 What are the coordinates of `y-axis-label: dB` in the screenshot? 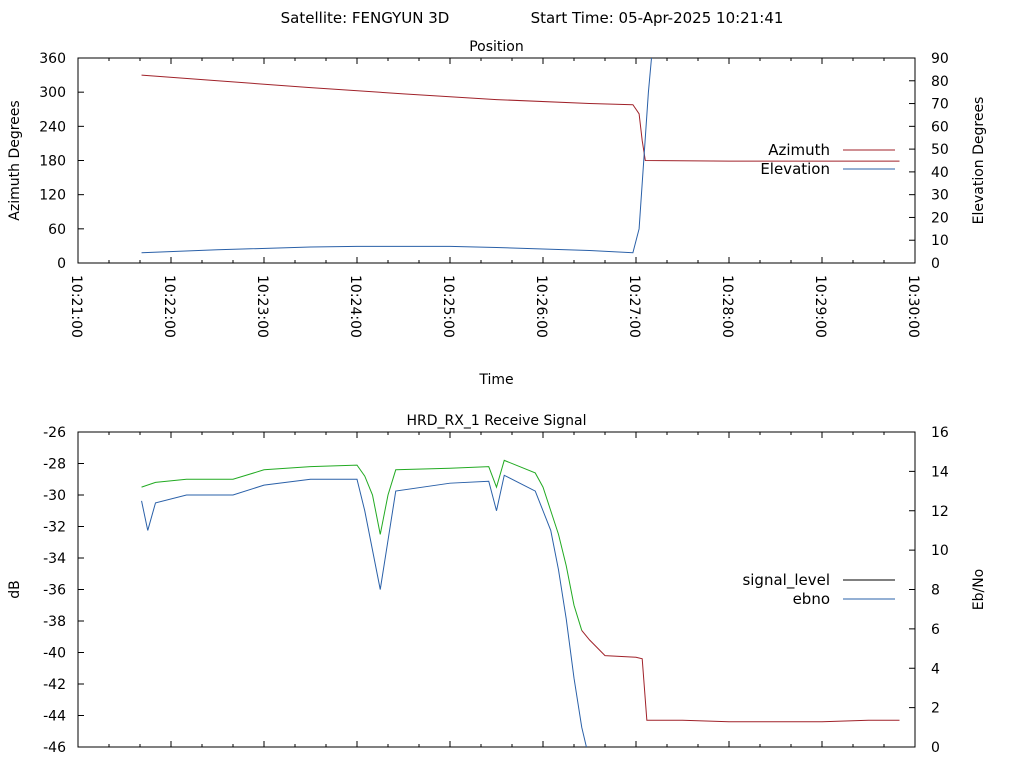 It's located at (15, 589).